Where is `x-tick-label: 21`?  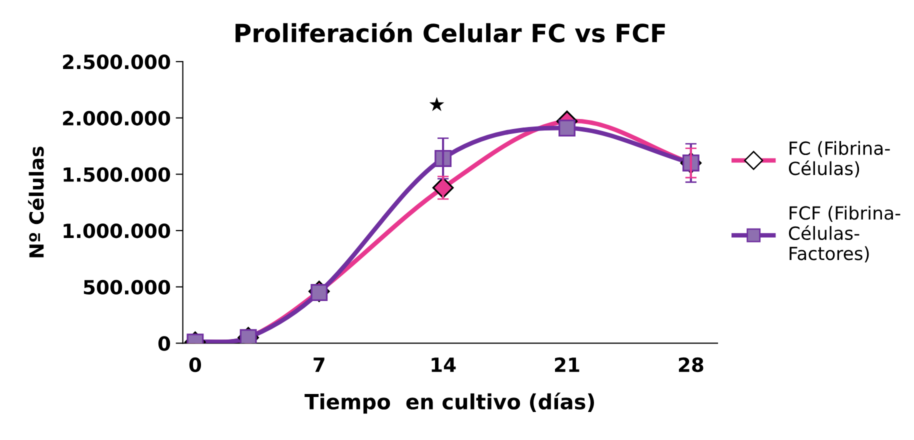 x-tick-label: 21 is located at coordinates (567, 364).